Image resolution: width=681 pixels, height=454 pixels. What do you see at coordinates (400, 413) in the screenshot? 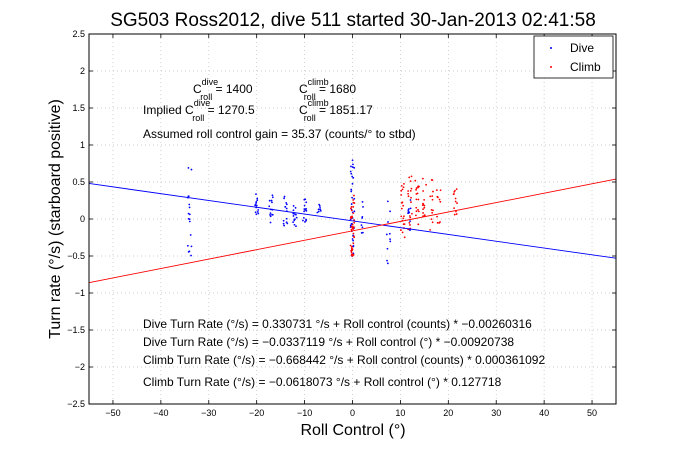
I see `x-tick-label: 10` at bounding box center [400, 413].